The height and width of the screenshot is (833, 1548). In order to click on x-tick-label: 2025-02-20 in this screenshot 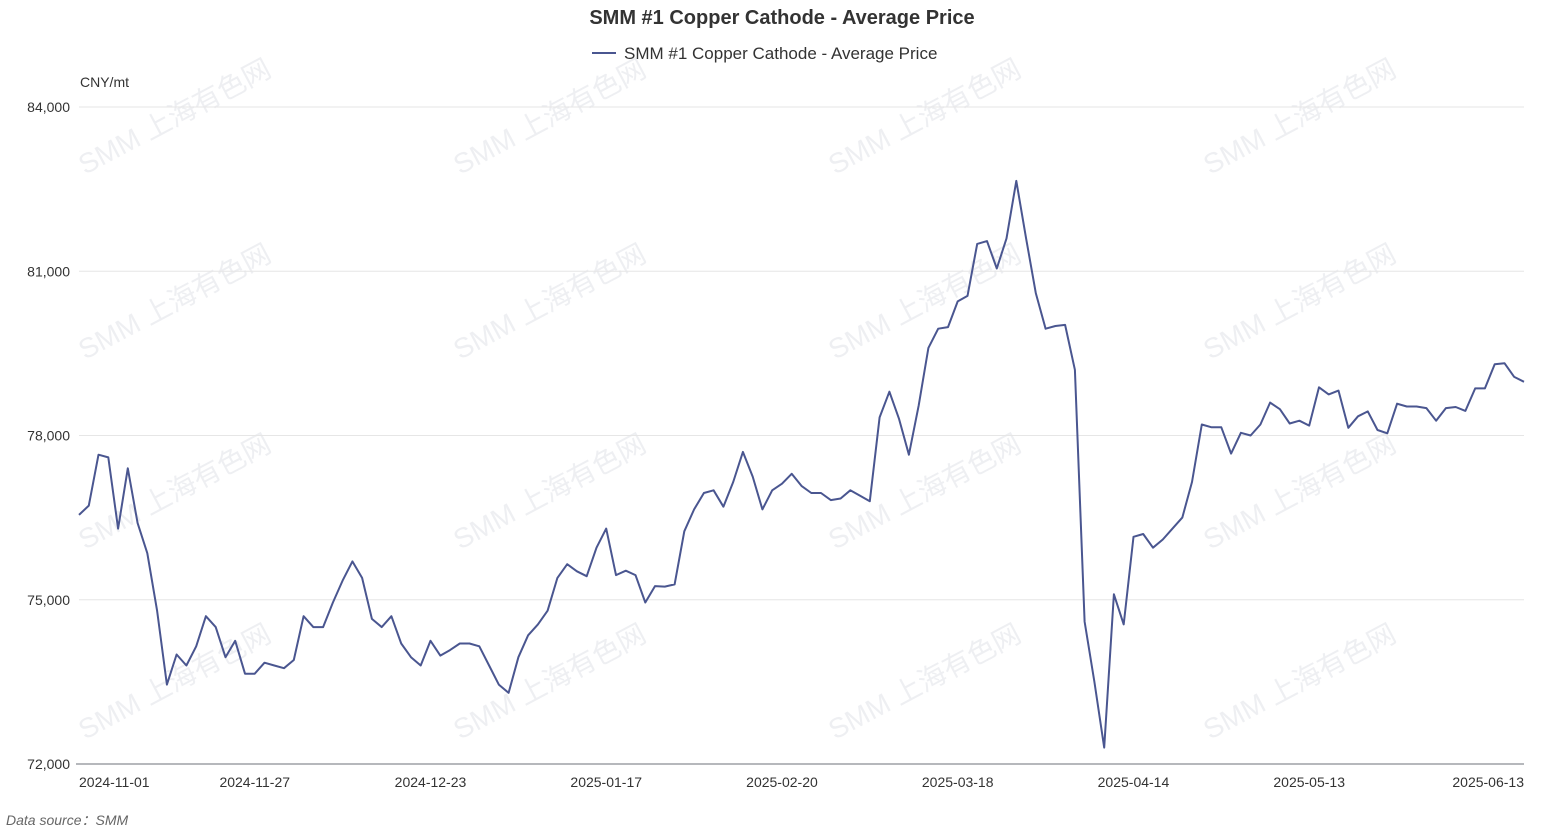, I will do `click(782, 782)`.